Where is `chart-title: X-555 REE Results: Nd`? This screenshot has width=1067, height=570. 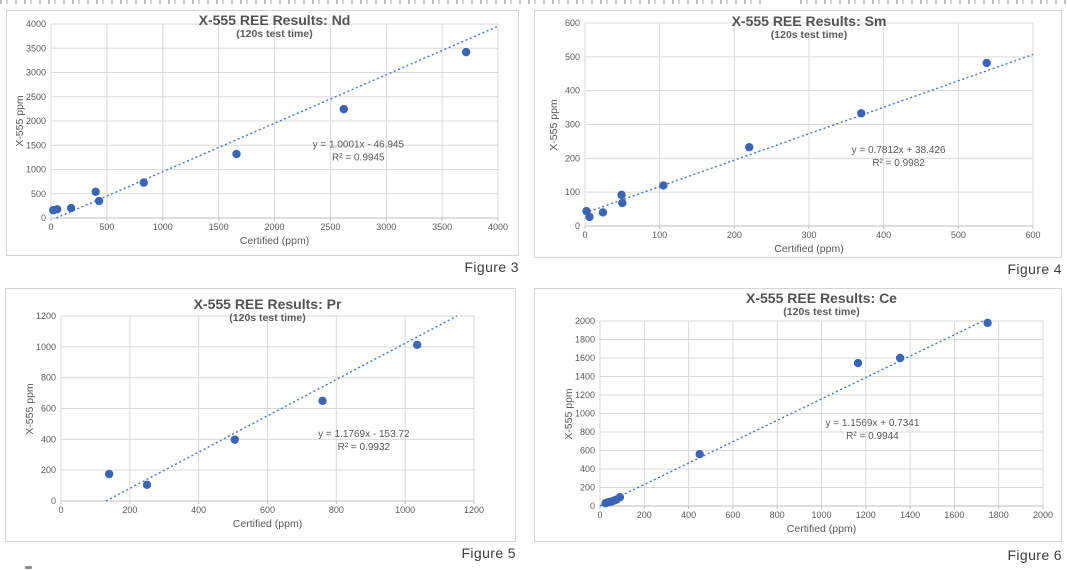
chart-title: X-555 REE Results: Nd is located at coordinates (274, 20).